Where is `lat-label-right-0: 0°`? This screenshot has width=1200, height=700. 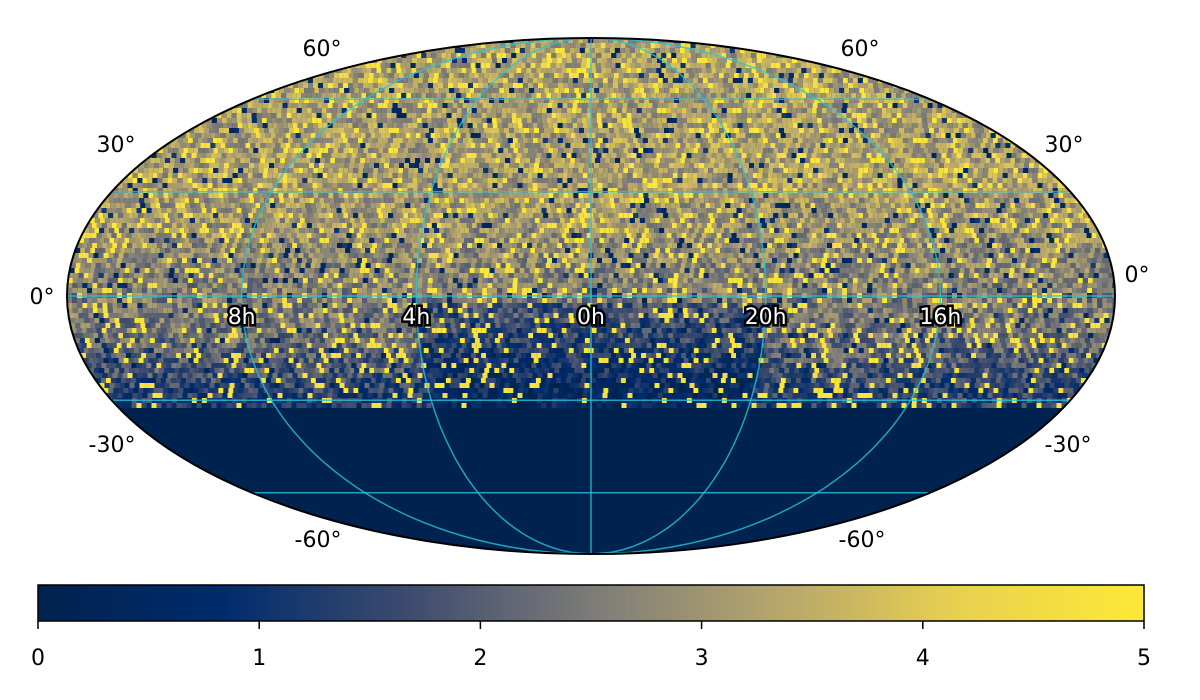
lat-label-right-0: 0° is located at coordinates (1137, 275).